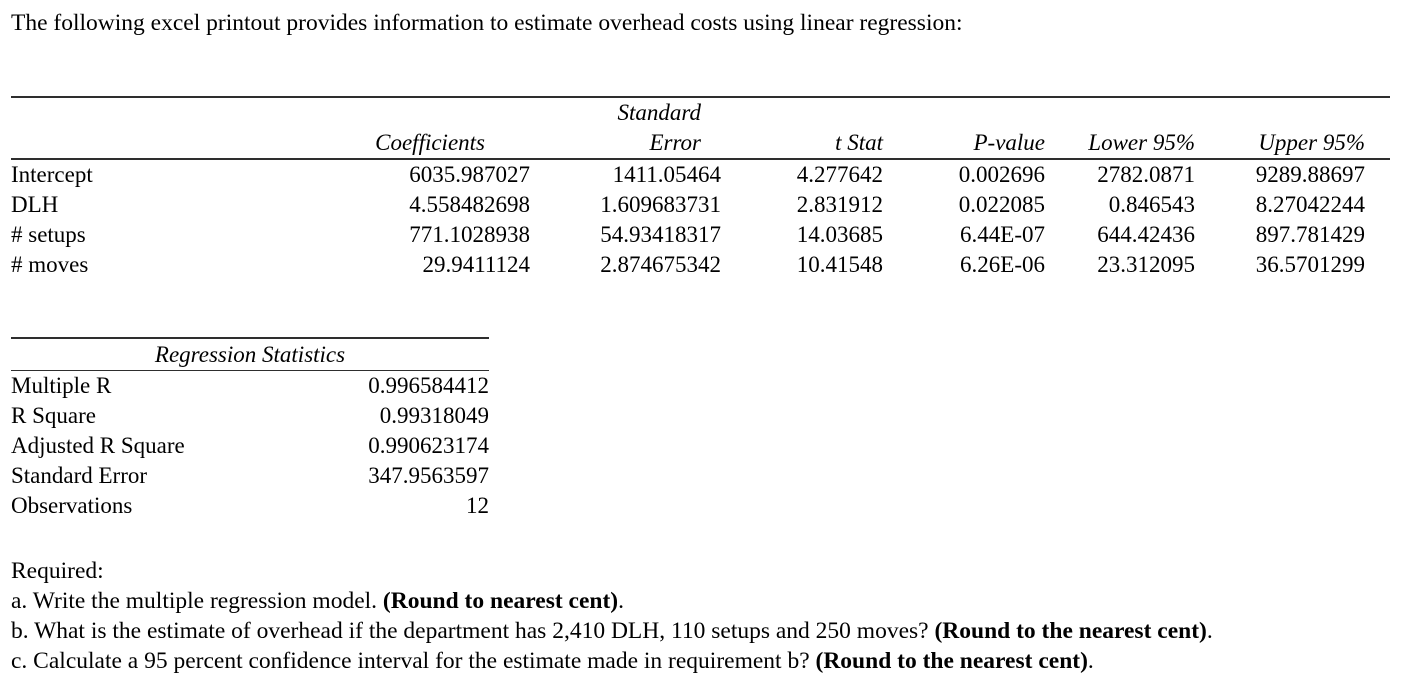  I want to click on header-coefficients: Coefficients, so click(430, 144).